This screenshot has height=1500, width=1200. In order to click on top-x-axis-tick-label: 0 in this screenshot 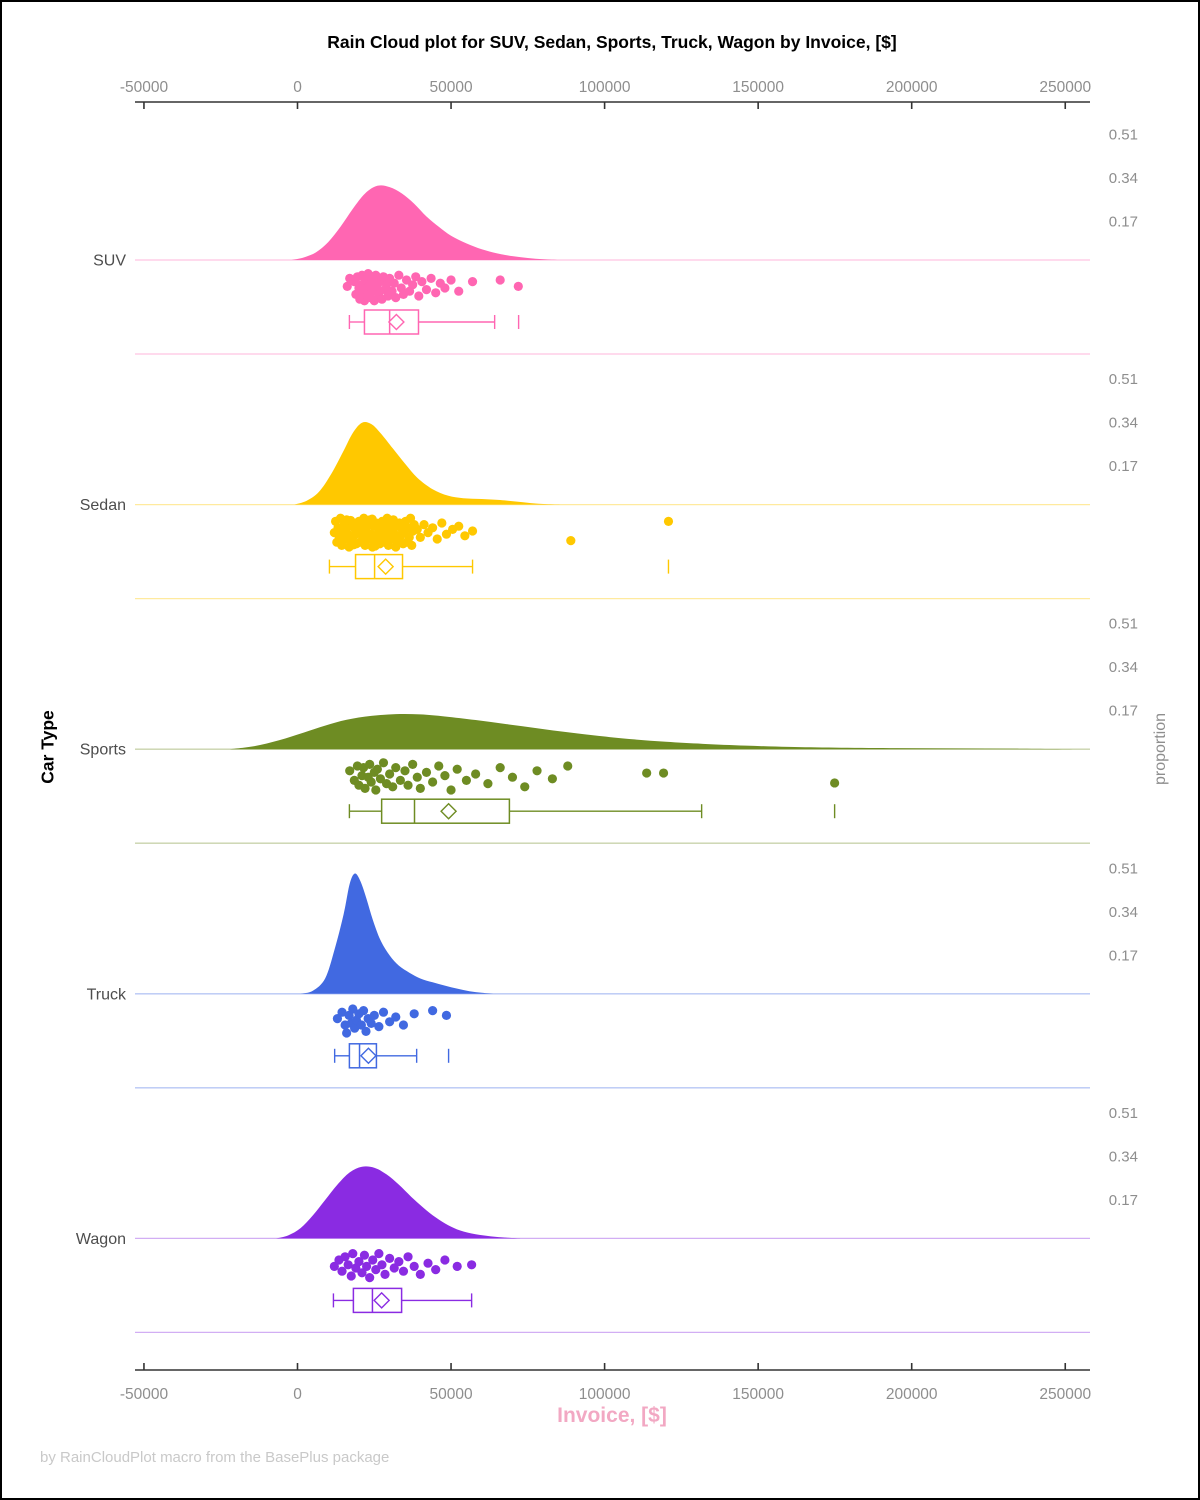, I will do `click(297, 87)`.